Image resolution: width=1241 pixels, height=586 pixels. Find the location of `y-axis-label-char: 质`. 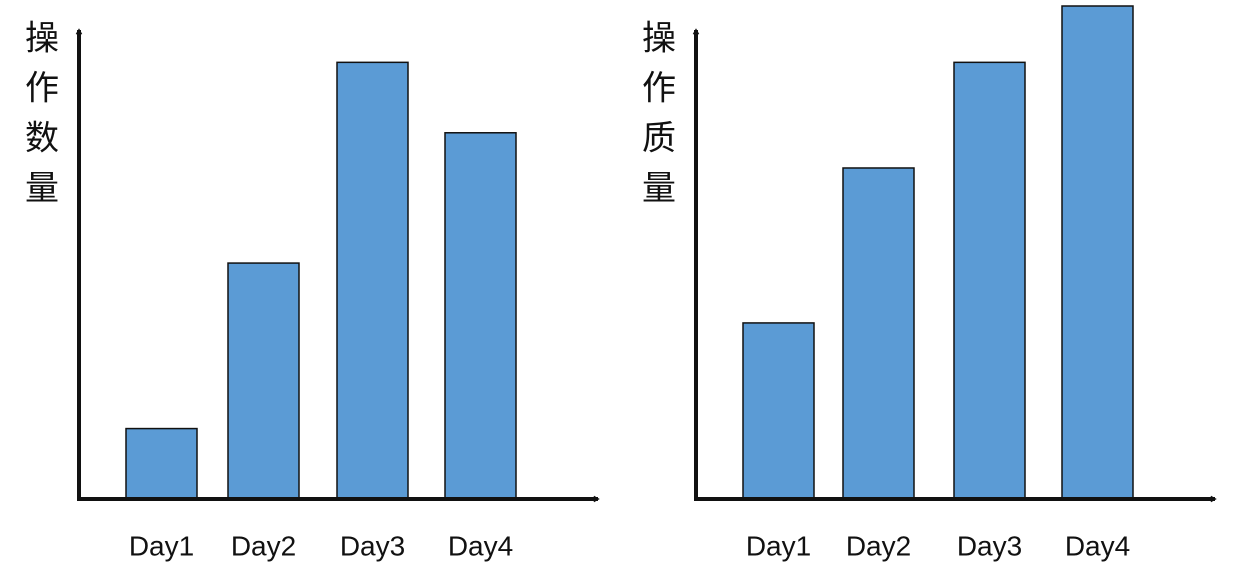

y-axis-label-char: 质 is located at coordinates (659, 139).